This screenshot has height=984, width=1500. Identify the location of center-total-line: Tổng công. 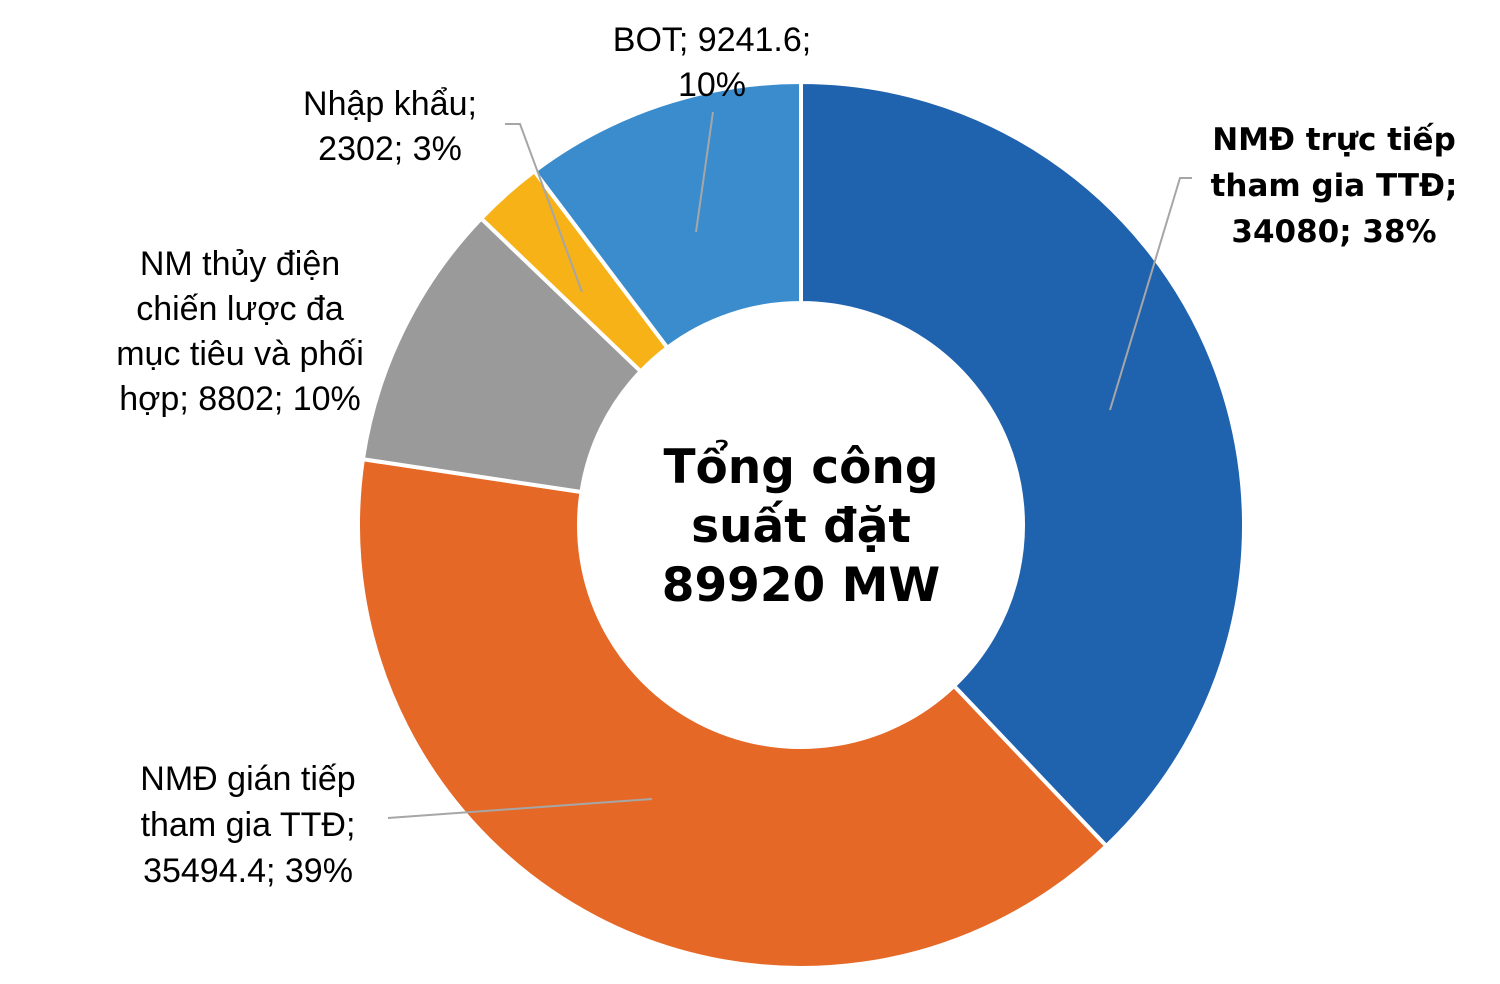
(800, 467).